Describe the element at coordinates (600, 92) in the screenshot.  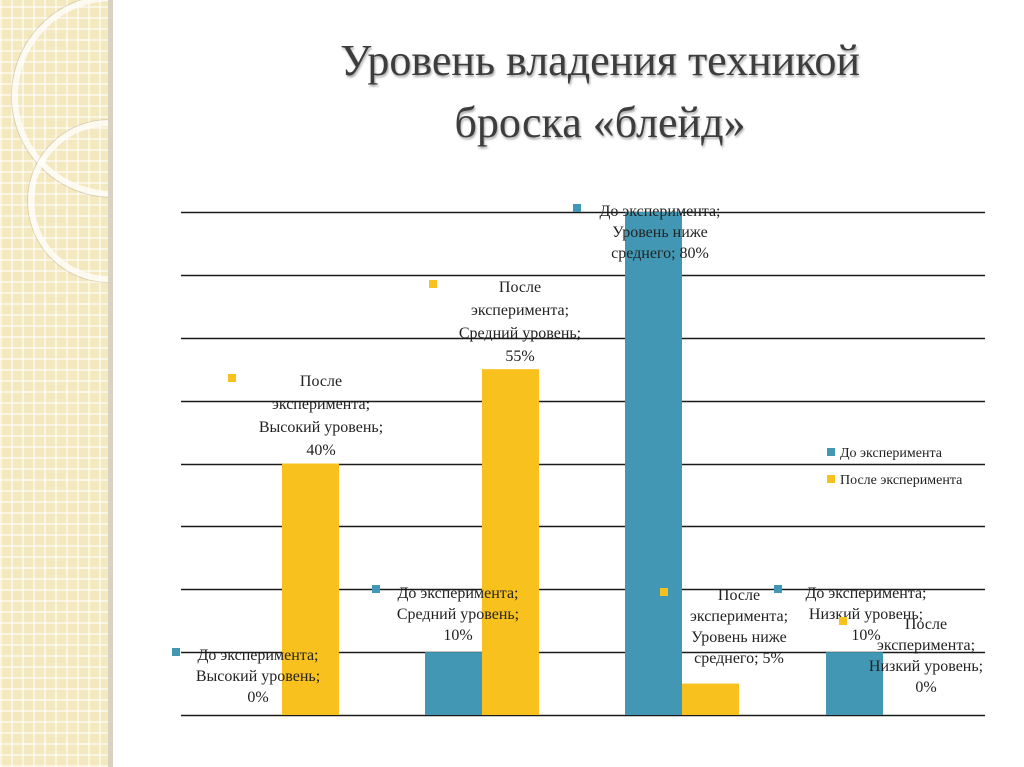
I see `slide-title: Уровень владения техникой броска «блейд»` at that location.